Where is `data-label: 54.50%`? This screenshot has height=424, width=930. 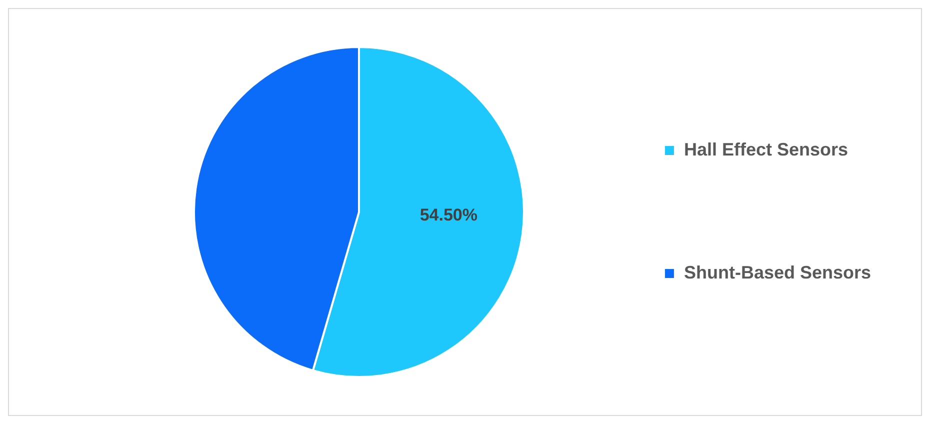 data-label: 54.50% is located at coordinates (449, 214).